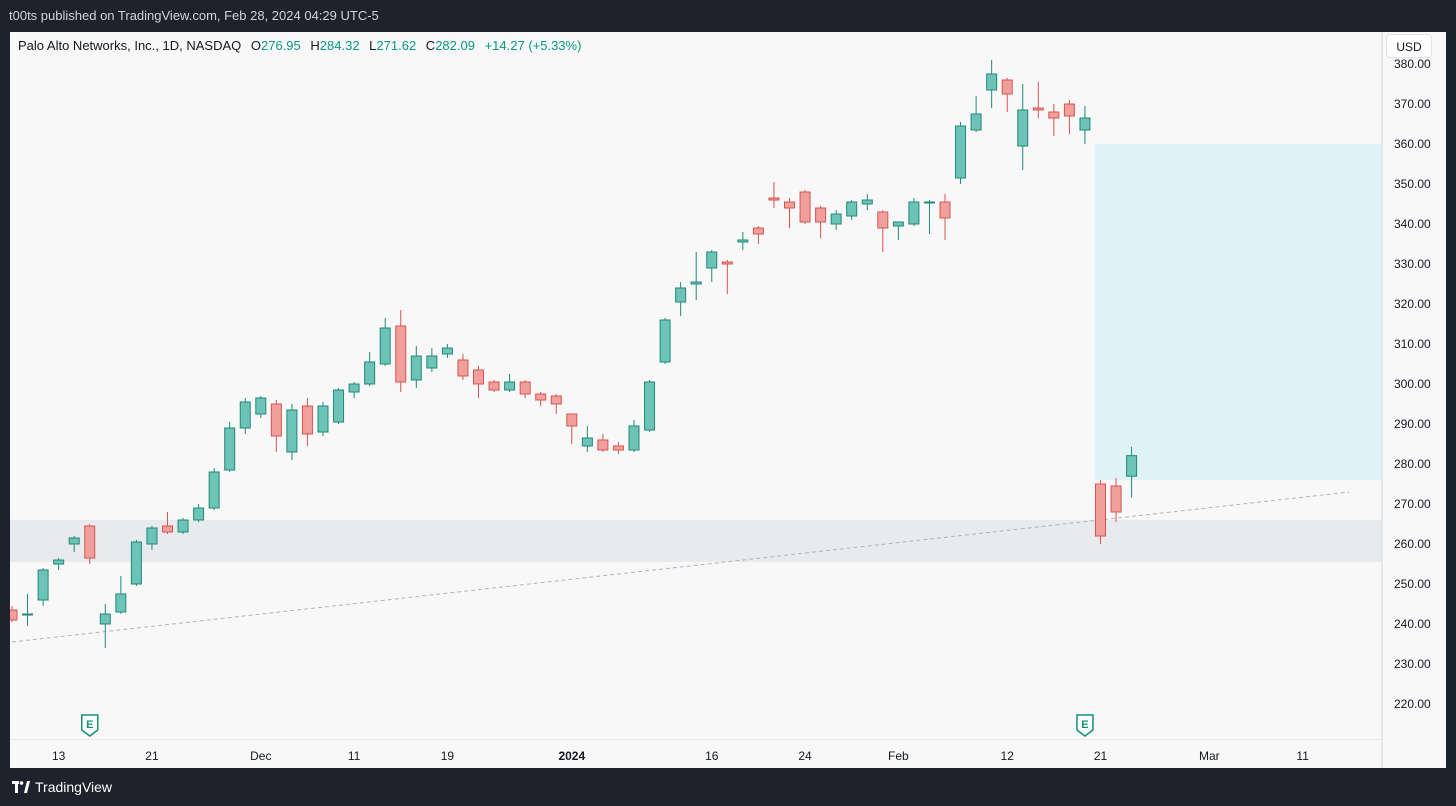 The width and height of the screenshot is (1456, 806). Describe the element at coordinates (1412, 104) in the screenshot. I see `y-tick-label: 370.00` at that location.